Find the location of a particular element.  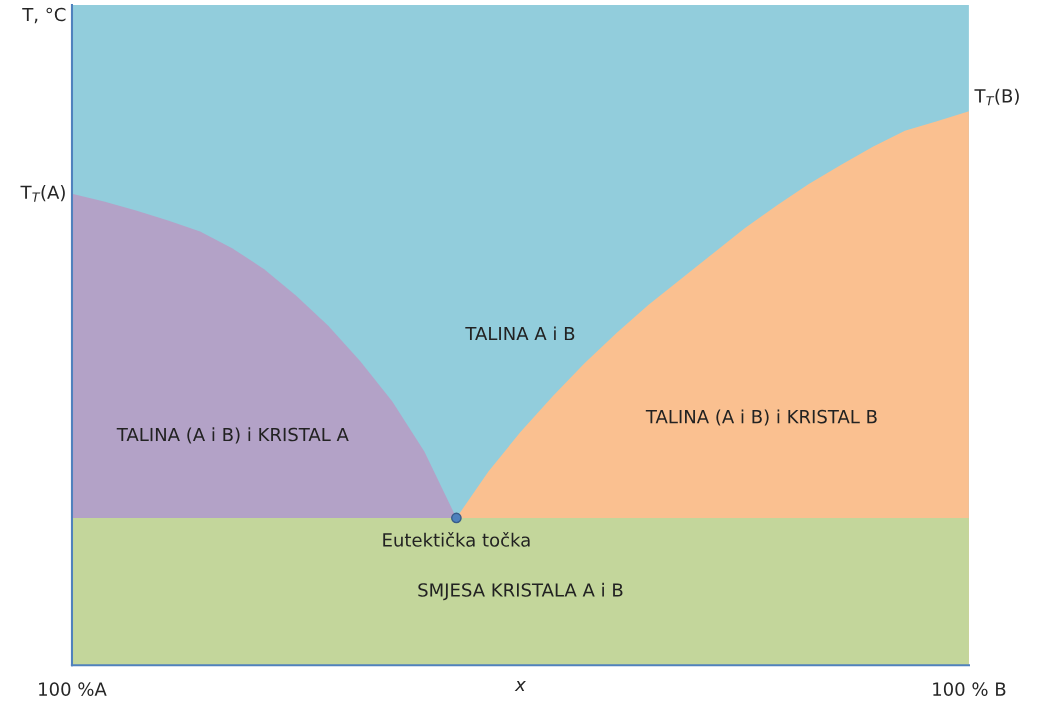

x-tick-label: 100 % B is located at coordinates (969, 689).